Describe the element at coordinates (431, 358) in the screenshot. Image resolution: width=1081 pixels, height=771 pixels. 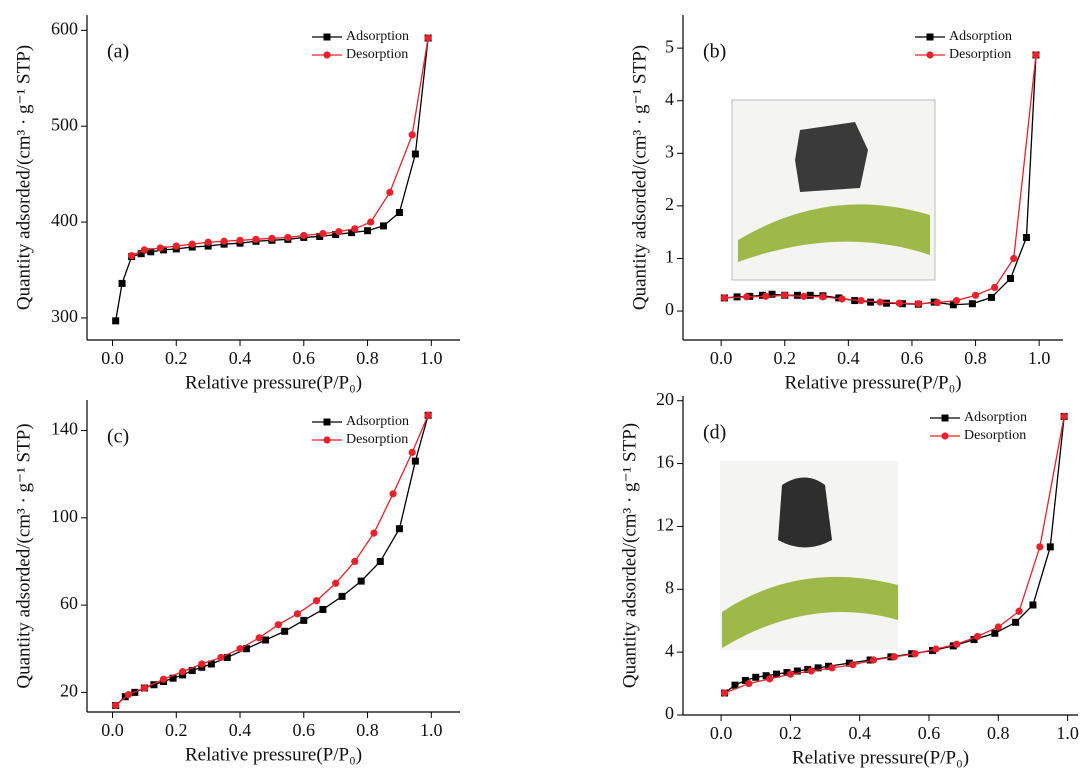
I see `x-tick-label: 1.0` at that location.